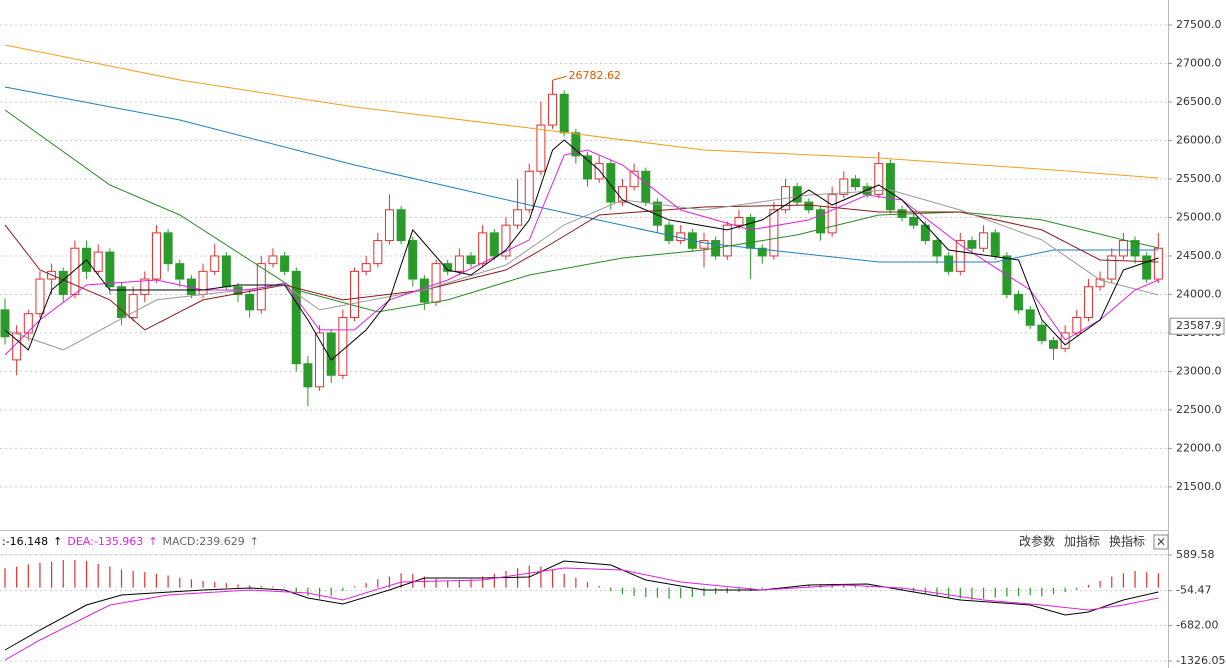  I want to click on y-tick-label: 21500.0, so click(1199, 486).